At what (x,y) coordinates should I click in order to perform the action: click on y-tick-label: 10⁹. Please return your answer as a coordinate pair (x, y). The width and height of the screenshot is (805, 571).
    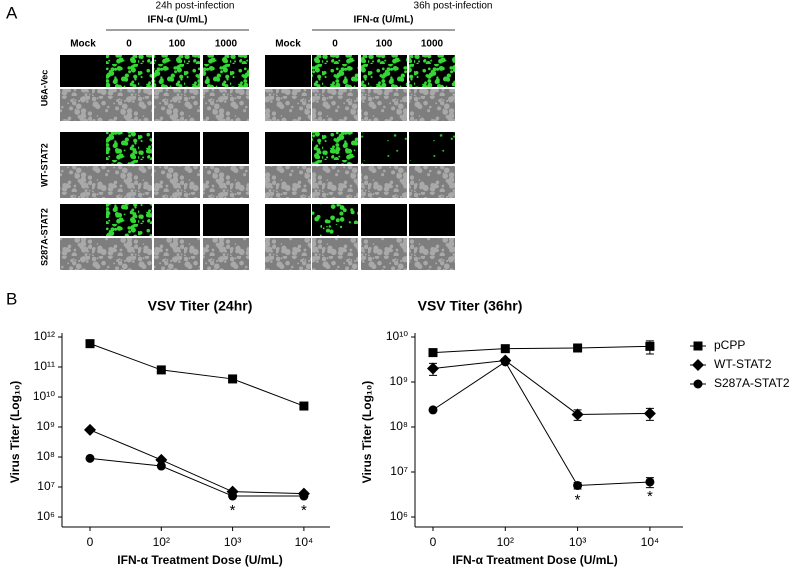
    Looking at the image, I should click on (399, 381).